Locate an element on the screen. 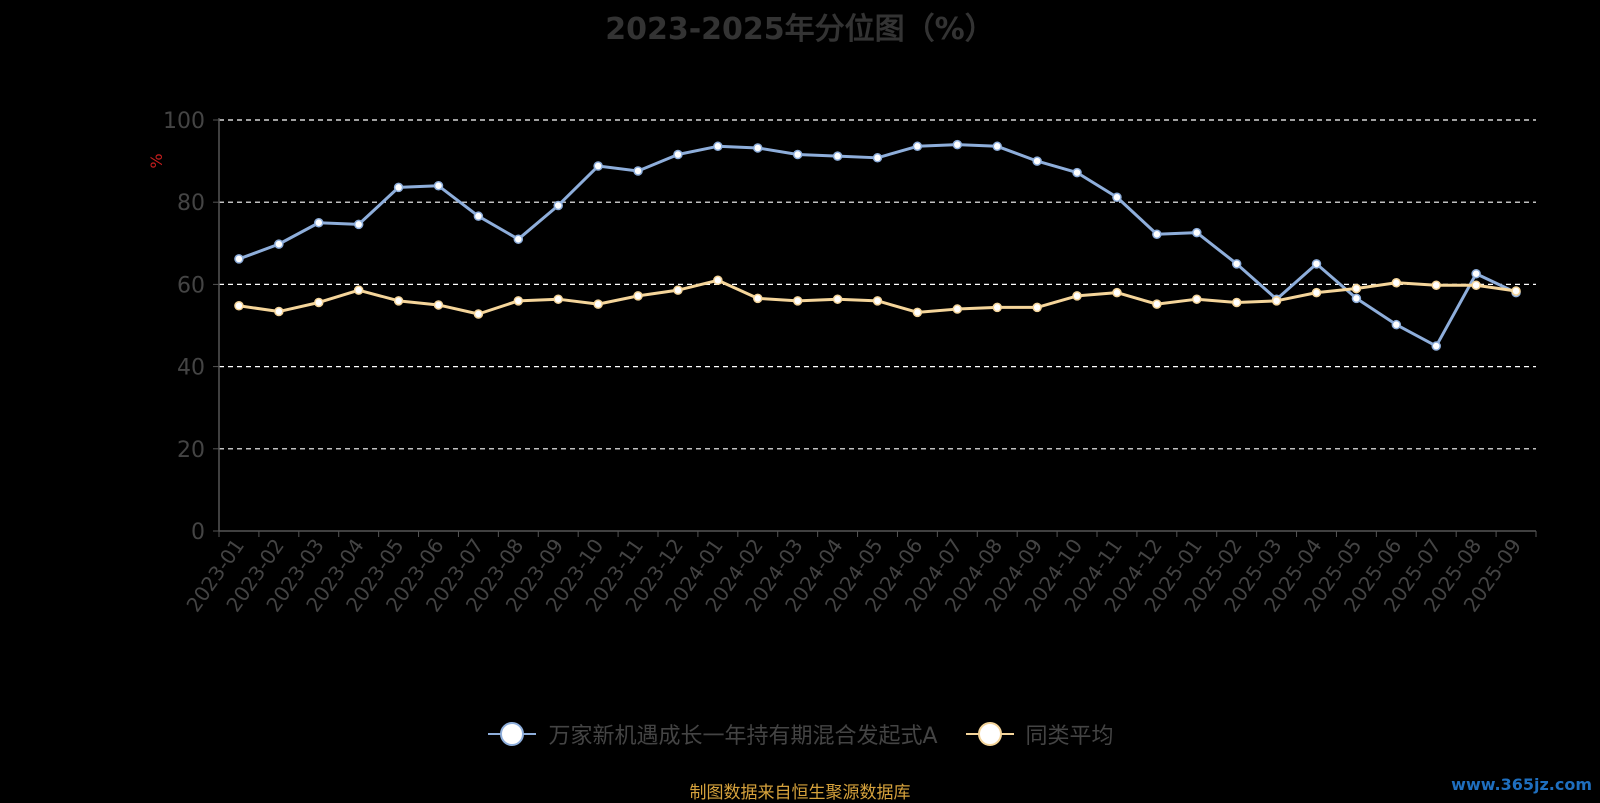 Image resolution: width=1600 pixels, height=803 pixels. y-tick-label-60: 60 is located at coordinates (191, 285).